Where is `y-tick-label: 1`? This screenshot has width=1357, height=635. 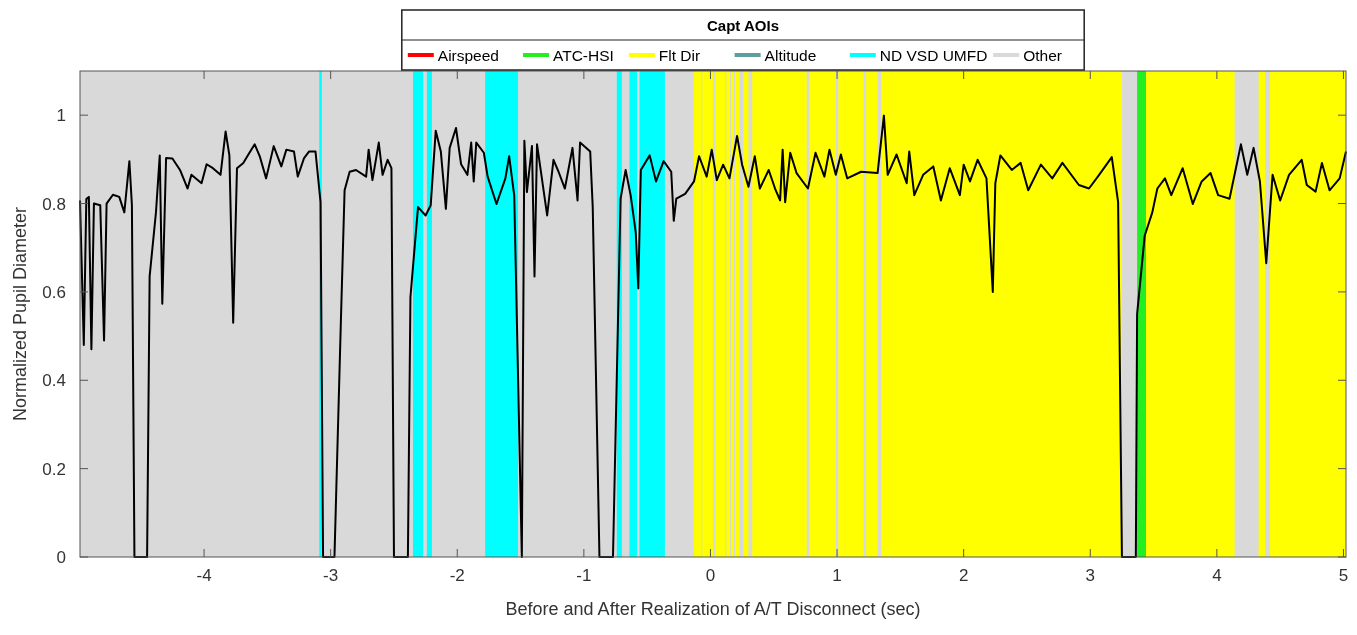
y-tick-label: 1 is located at coordinates (61, 116).